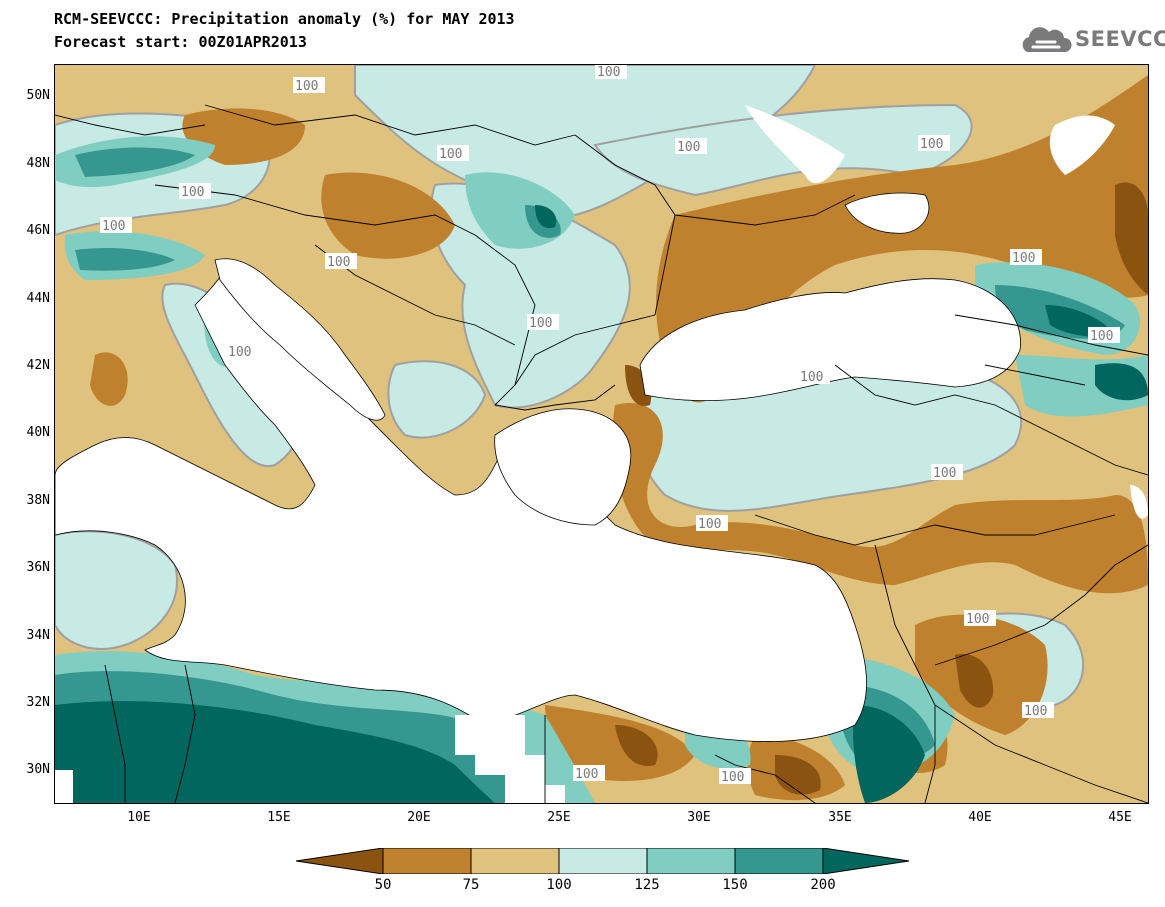  Describe the element at coordinates (823, 885) in the screenshot. I see `colorbar-label: 200` at that location.